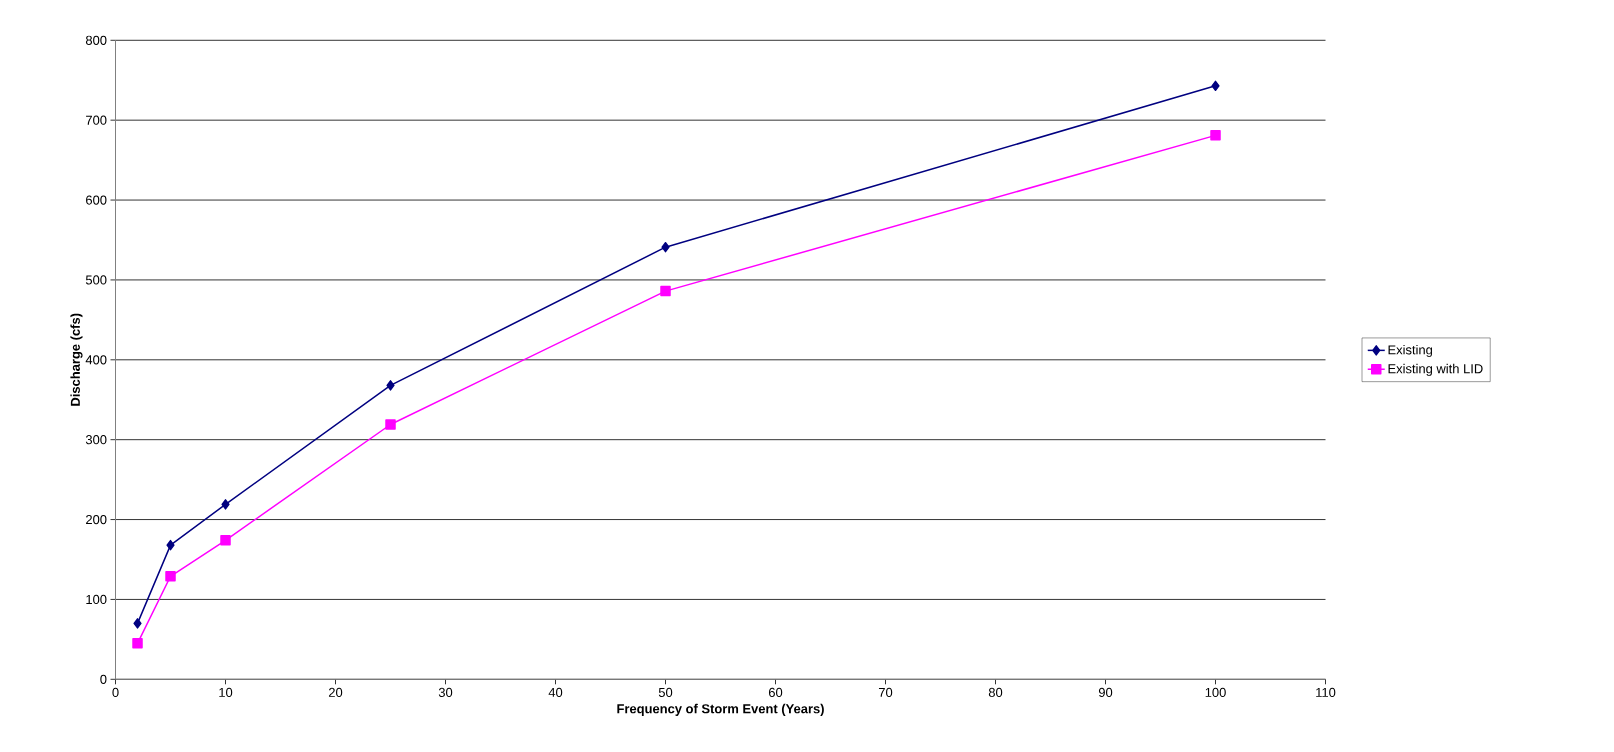  What do you see at coordinates (1215, 692) in the screenshot?
I see `x-tick-label: 100` at bounding box center [1215, 692].